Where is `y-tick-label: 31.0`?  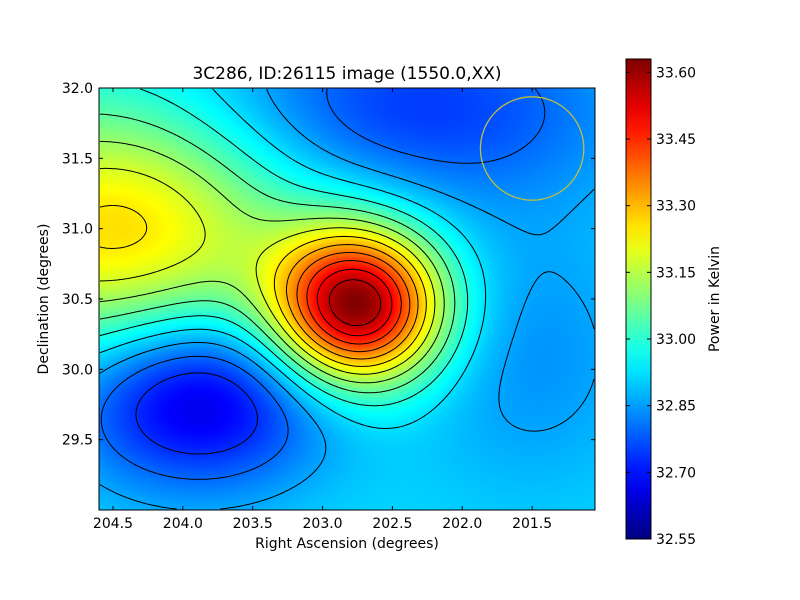 y-tick-label: 31.0 is located at coordinates (77, 230).